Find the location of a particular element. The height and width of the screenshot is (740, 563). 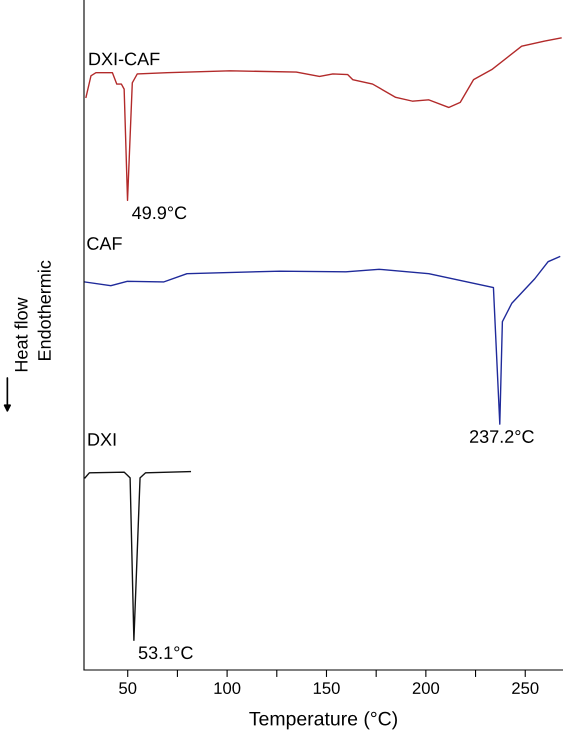

annotation: 49.9°C is located at coordinates (159, 213).